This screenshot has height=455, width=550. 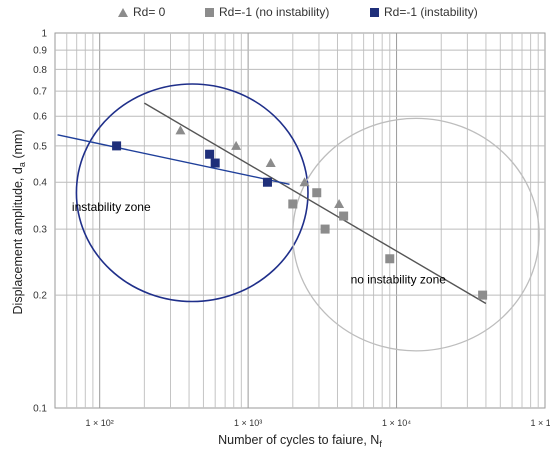 I want to click on y-tick-label: 0.7, so click(x=40, y=92).